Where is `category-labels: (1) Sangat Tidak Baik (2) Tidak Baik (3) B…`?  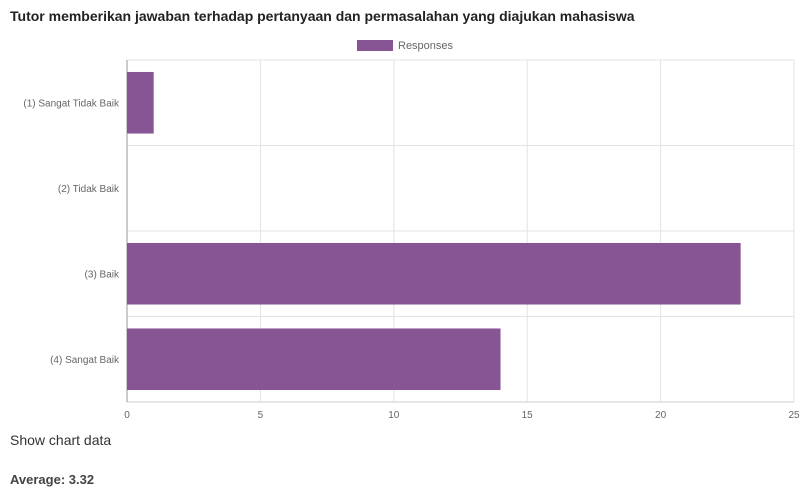 category-labels: (1) Sangat Tidak Baik (2) Tidak Baik (3) B… is located at coordinates (71, 232).